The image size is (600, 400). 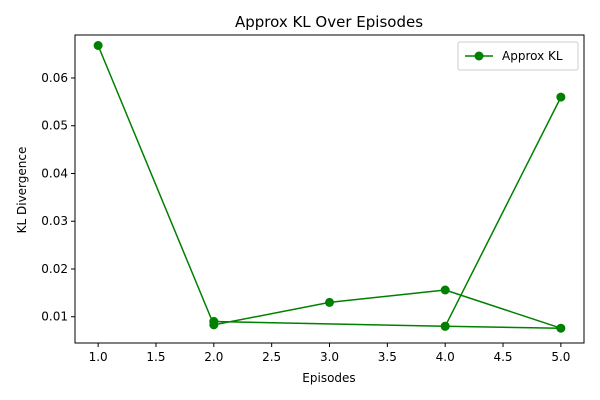 I want to click on legend-label: Approx KL, so click(x=532, y=56).